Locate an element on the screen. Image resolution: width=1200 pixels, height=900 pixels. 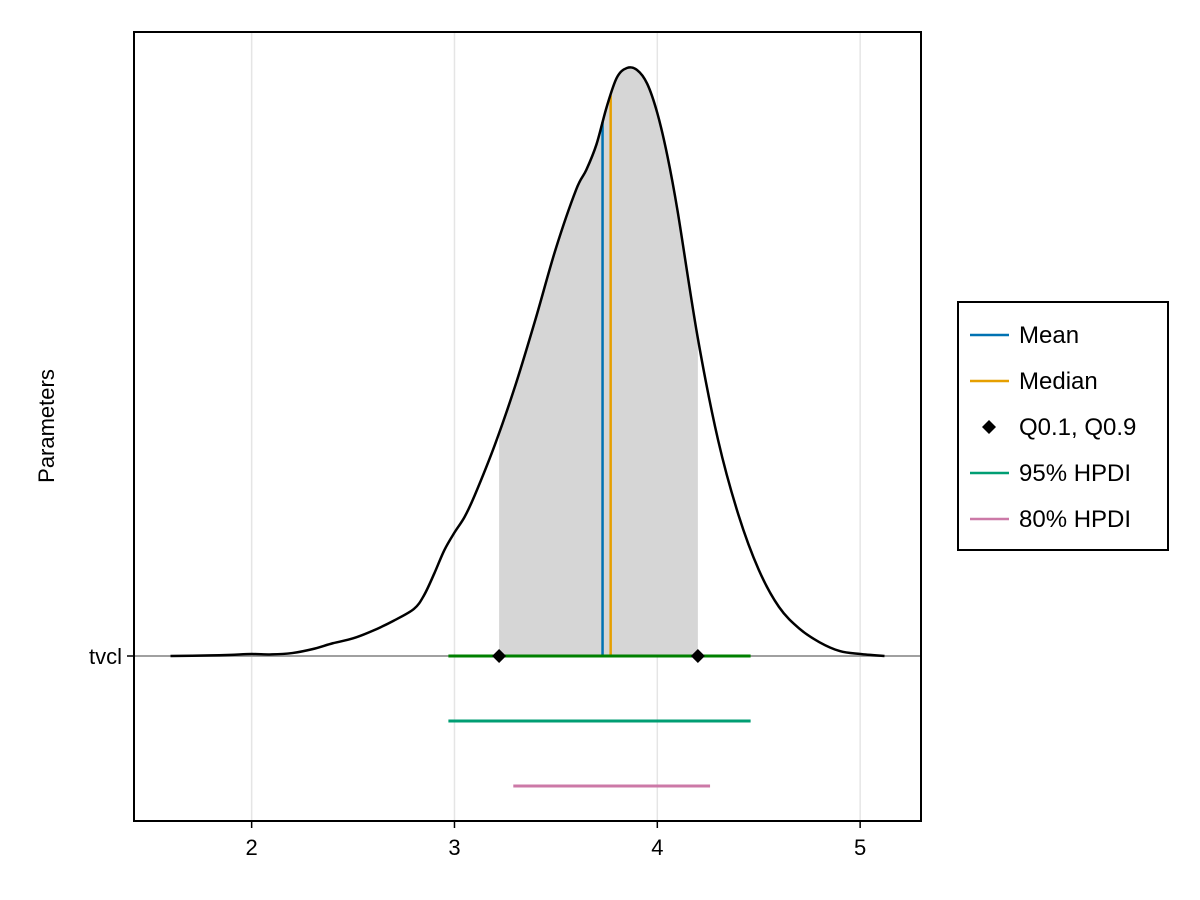
x-tick-label: 5 is located at coordinates (860, 847).